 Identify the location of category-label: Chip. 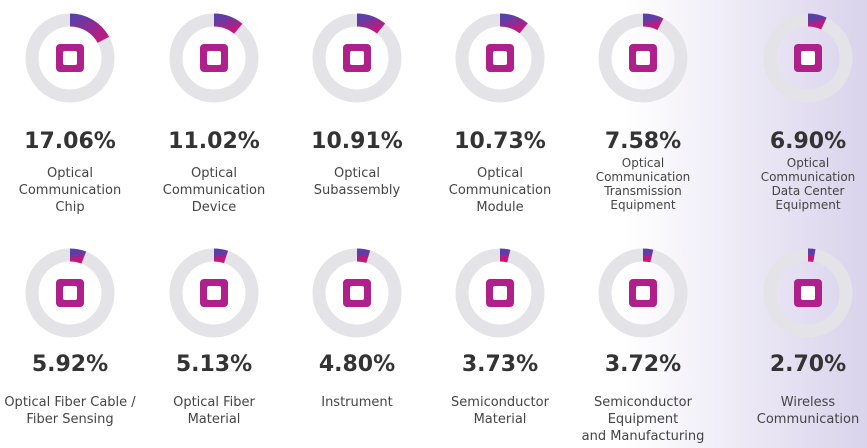
(69, 207).